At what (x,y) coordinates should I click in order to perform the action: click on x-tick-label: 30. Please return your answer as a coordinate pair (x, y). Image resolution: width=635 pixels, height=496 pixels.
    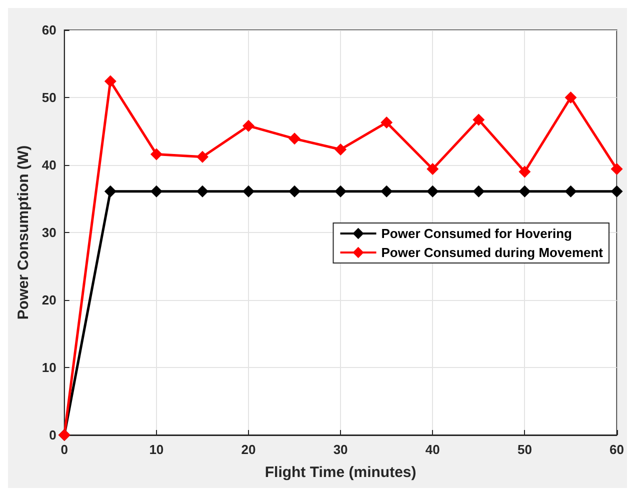
    Looking at the image, I should click on (340, 449).